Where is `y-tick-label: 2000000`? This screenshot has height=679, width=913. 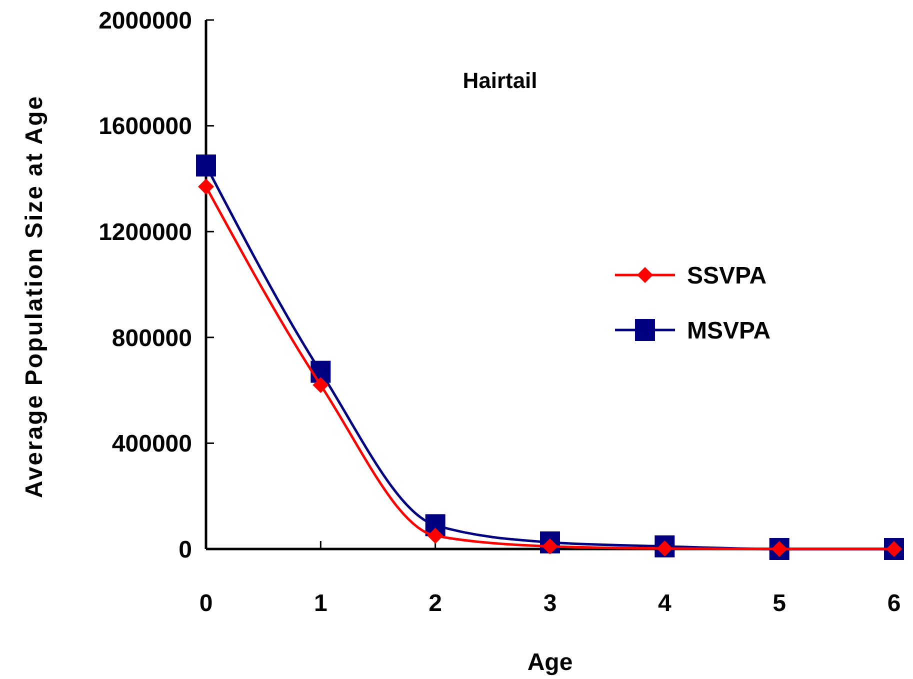 y-tick-label: 2000000 is located at coordinates (145, 20).